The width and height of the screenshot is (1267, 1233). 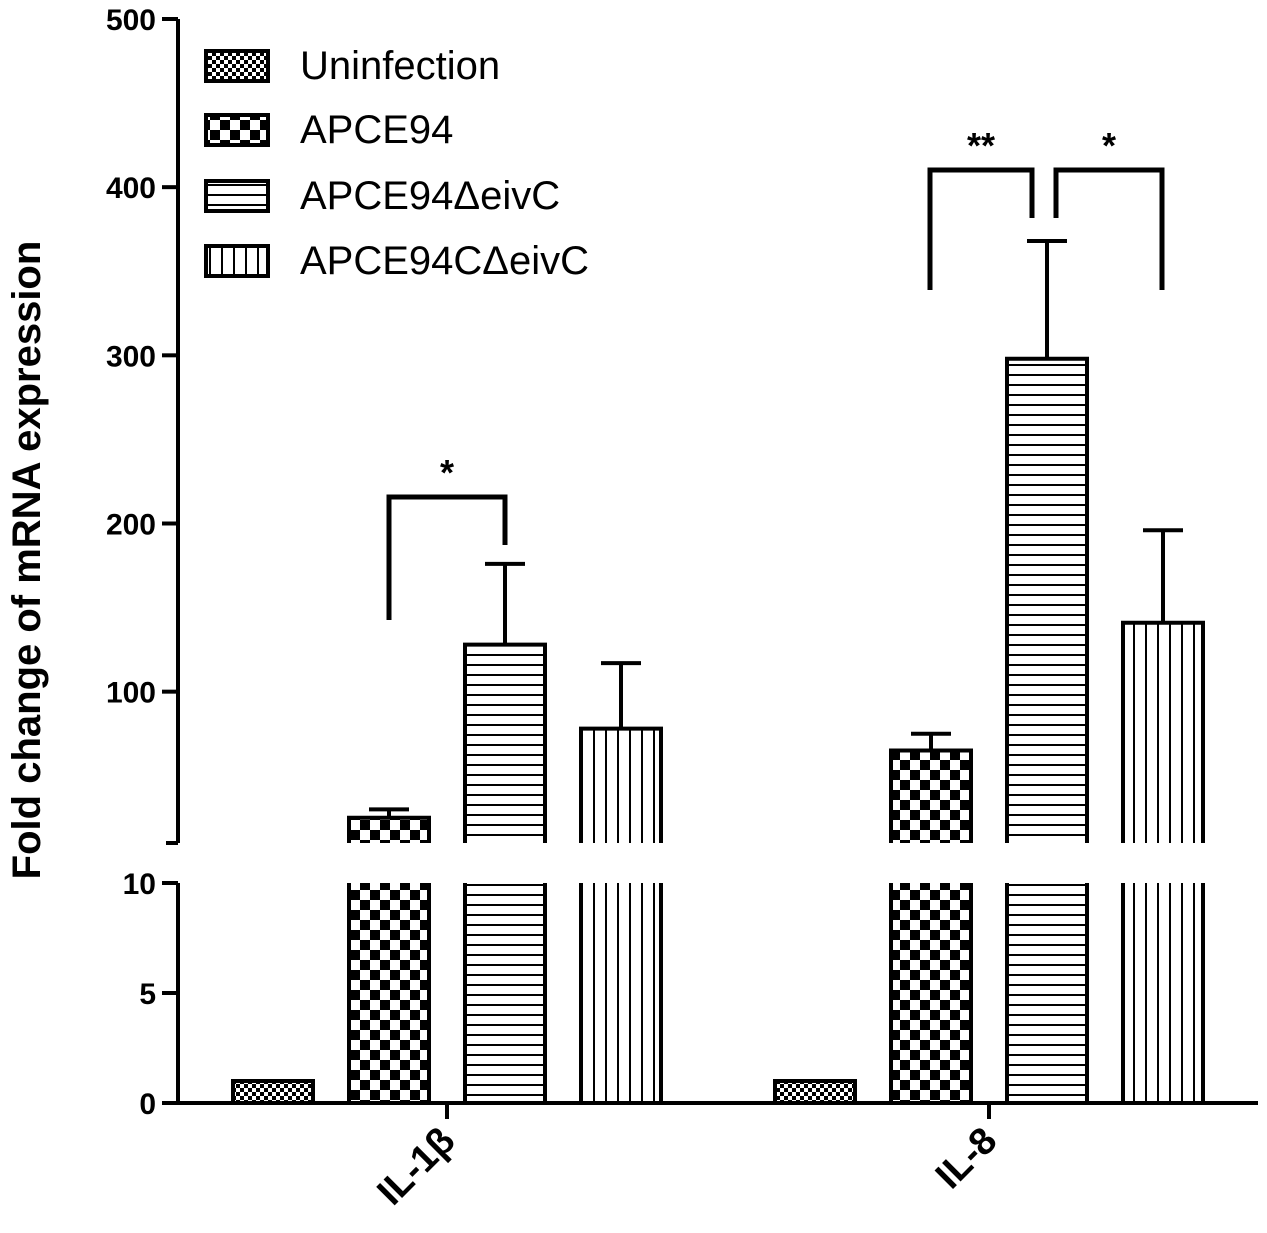 What do you see at coordinates (444, 261) in the screenshot?
I see `legend-label: APCE94CΔeivC` at bounding box center [444, 261].